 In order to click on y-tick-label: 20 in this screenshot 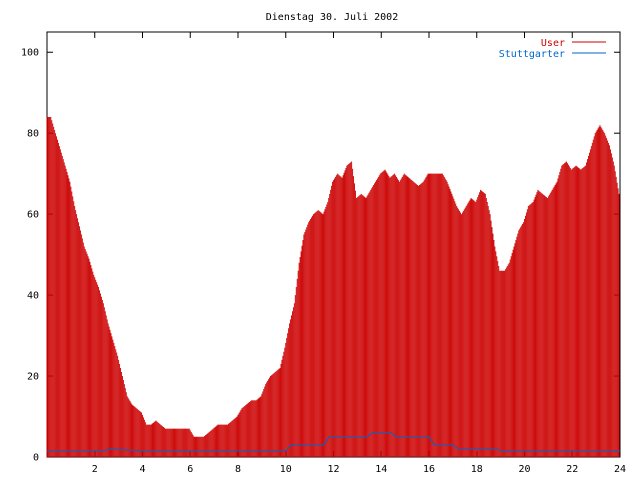, I will do `click(33, 377)`.